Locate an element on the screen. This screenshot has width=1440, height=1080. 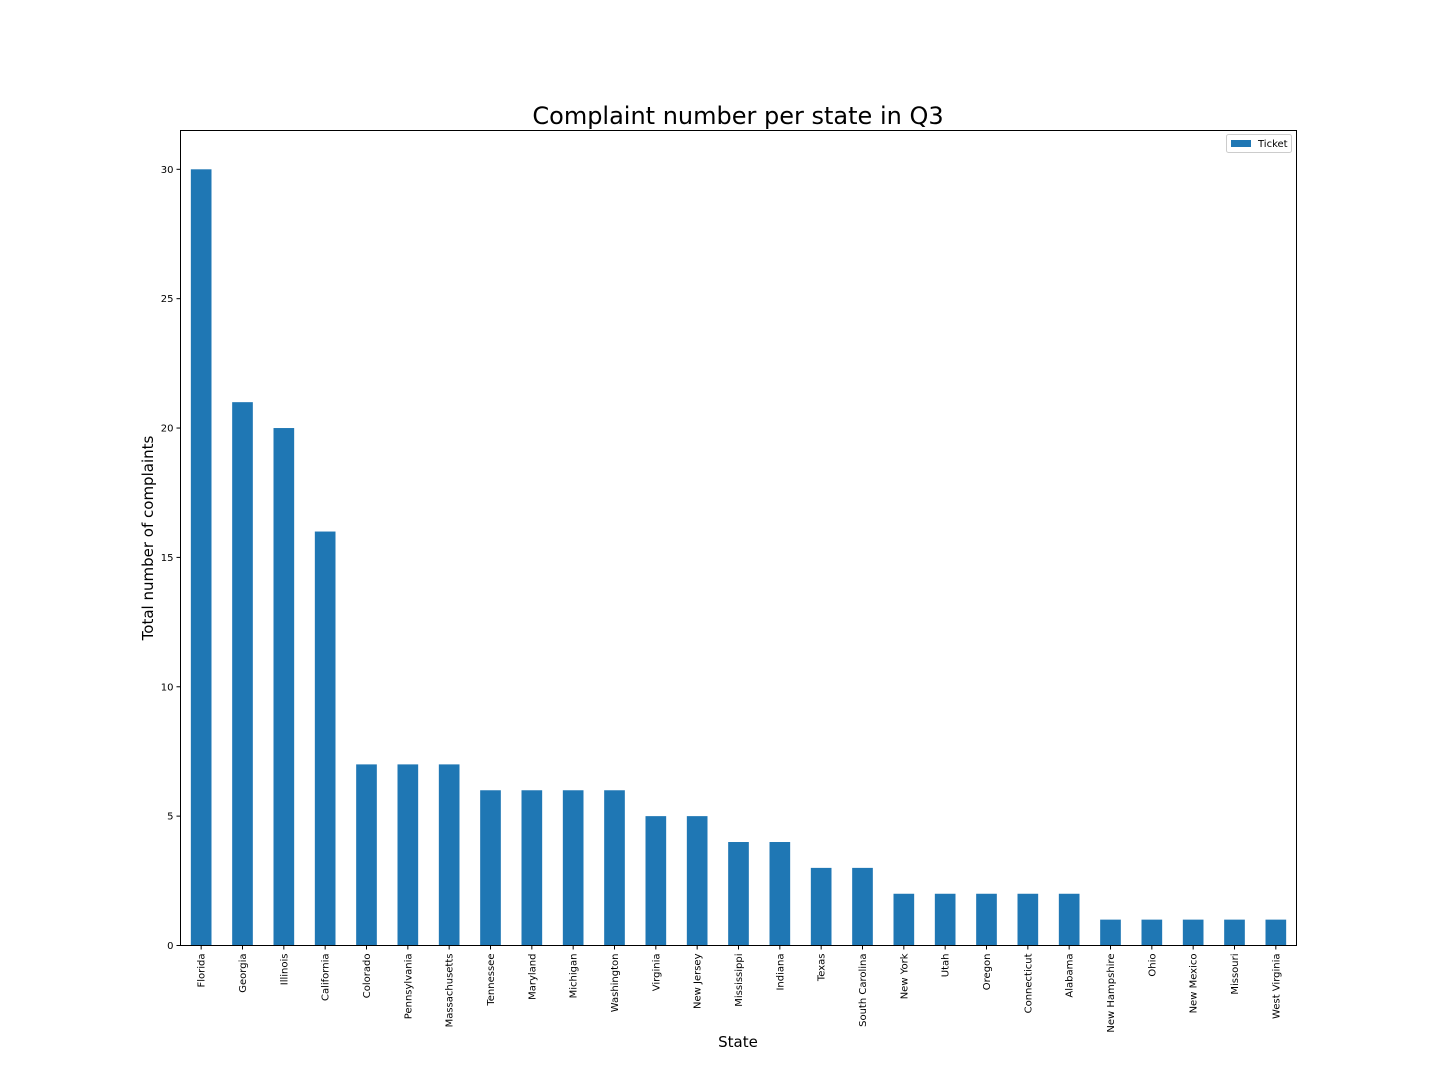
x-tick-label: Utah is located at coordinates (946, 966).